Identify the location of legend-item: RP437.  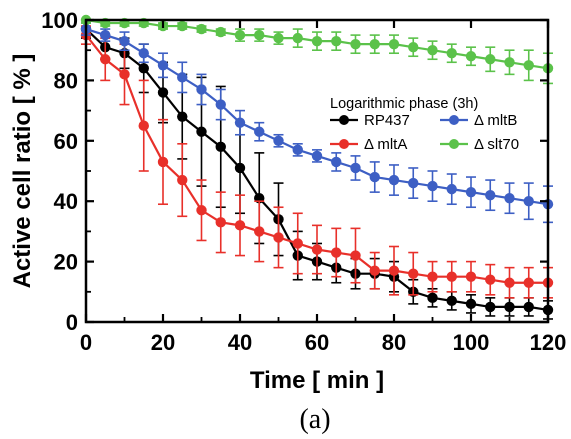
(370, 120).